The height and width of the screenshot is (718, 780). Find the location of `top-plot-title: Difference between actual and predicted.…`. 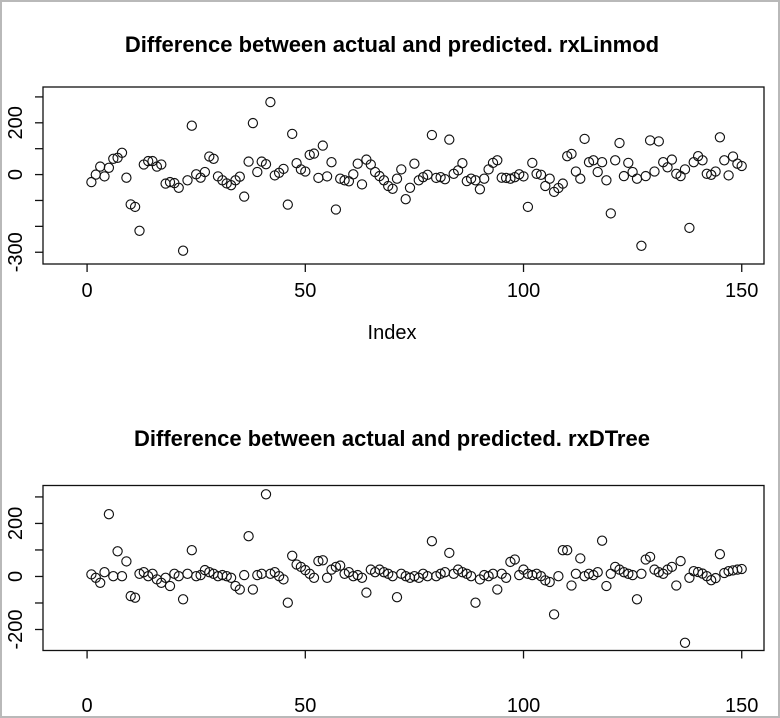

top-plot-title: Difference between actual and predicted.… is located at coordinates (392, 44).